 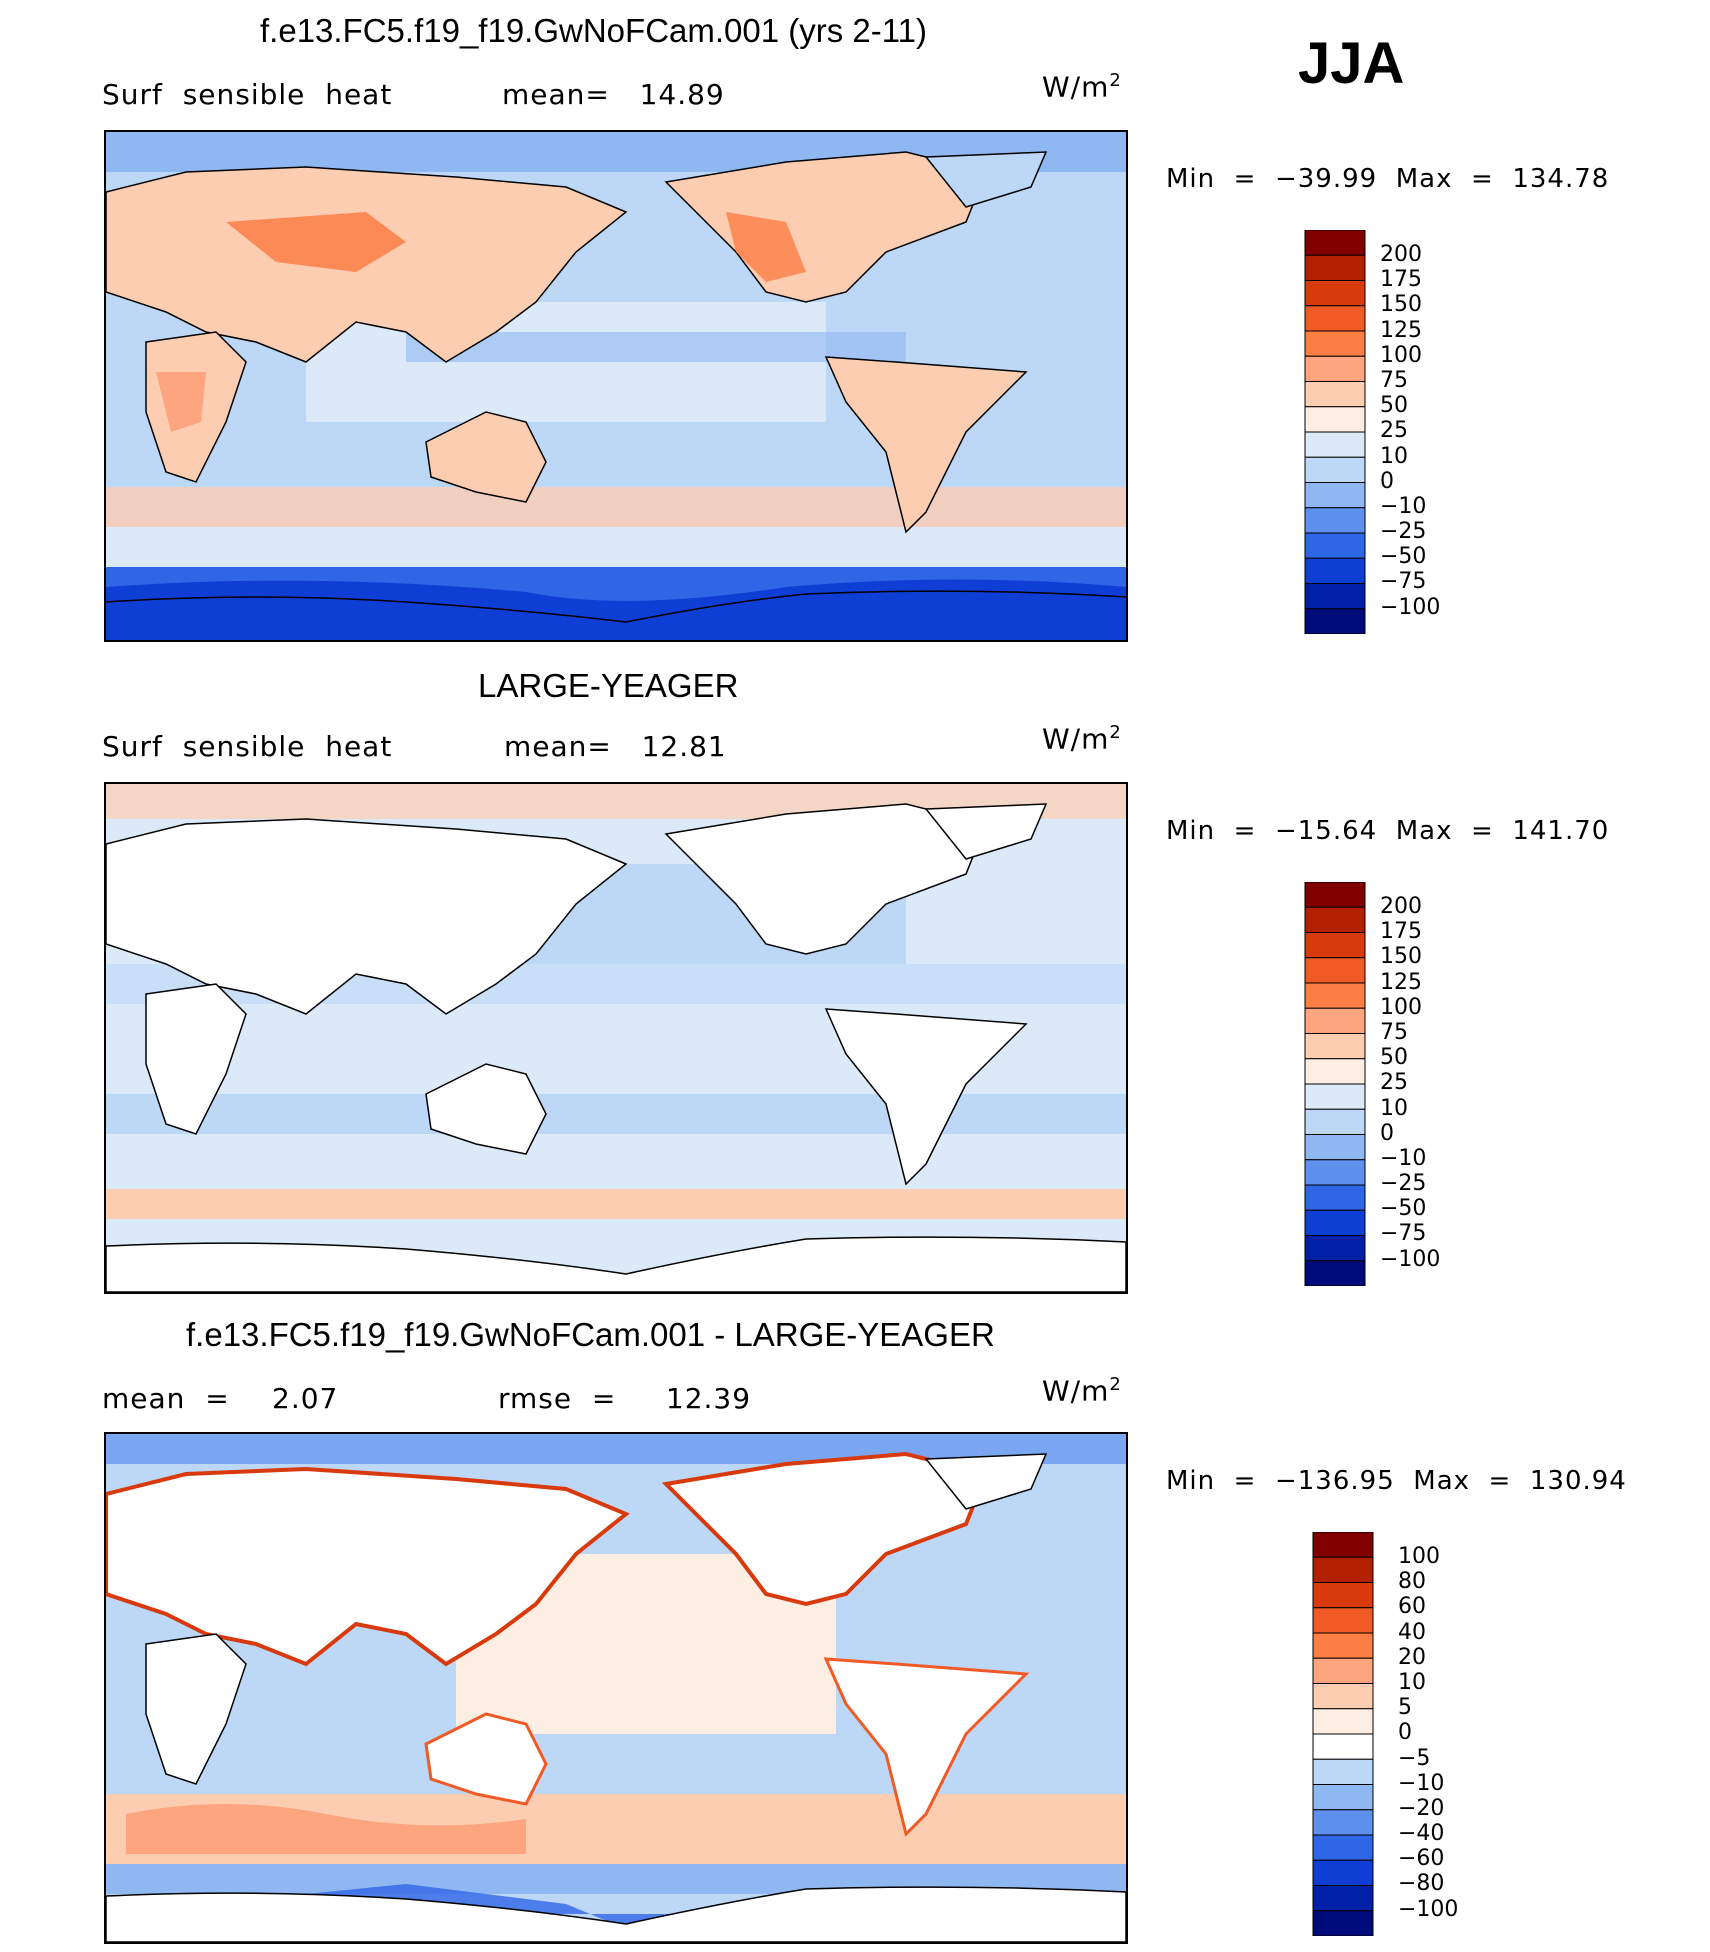 What do you see at coordinates (615, 746) in the screenshot?
I see `panel2-mean: mean= 12.81` at bounding box center [615, 746].